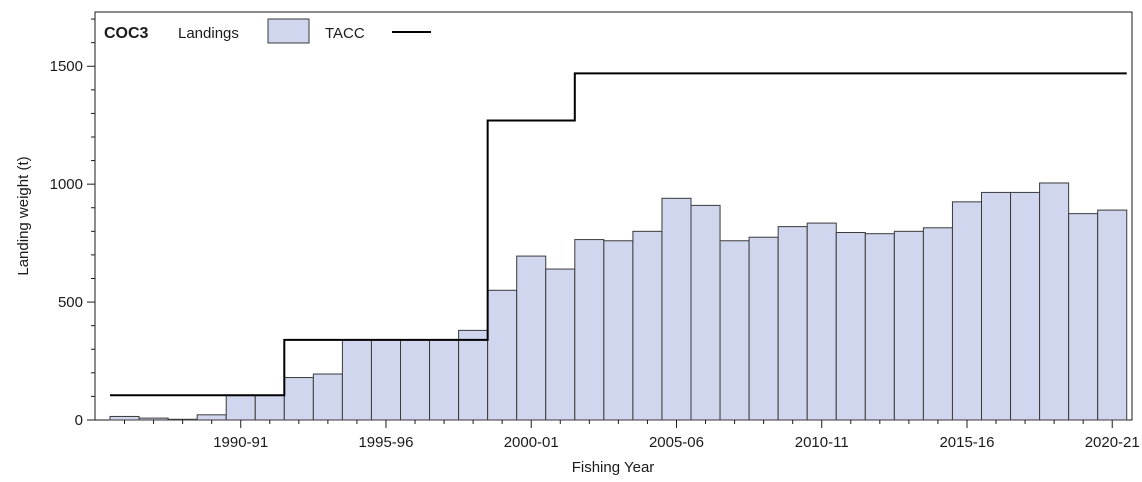 The width and height of the screenshot is (1142, 482). Describe the element at coordinates (385, 442) in the screenshot. I see `x-tick-label: 1995-96` at that location.